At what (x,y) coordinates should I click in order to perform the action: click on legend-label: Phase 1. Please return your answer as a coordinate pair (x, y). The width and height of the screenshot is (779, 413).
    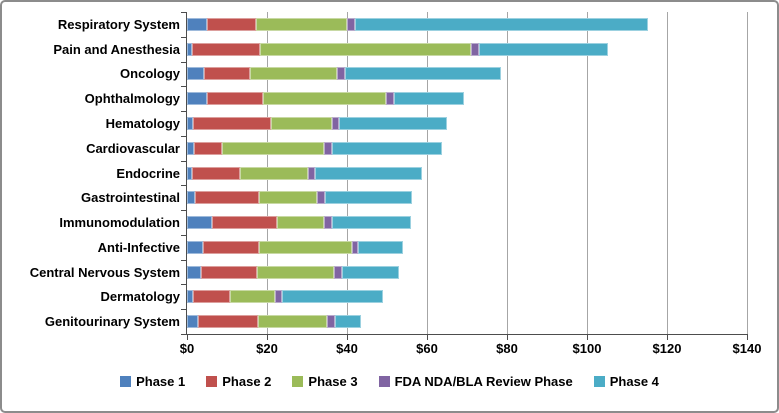
    Looking at the image, I should click on (161, 381).